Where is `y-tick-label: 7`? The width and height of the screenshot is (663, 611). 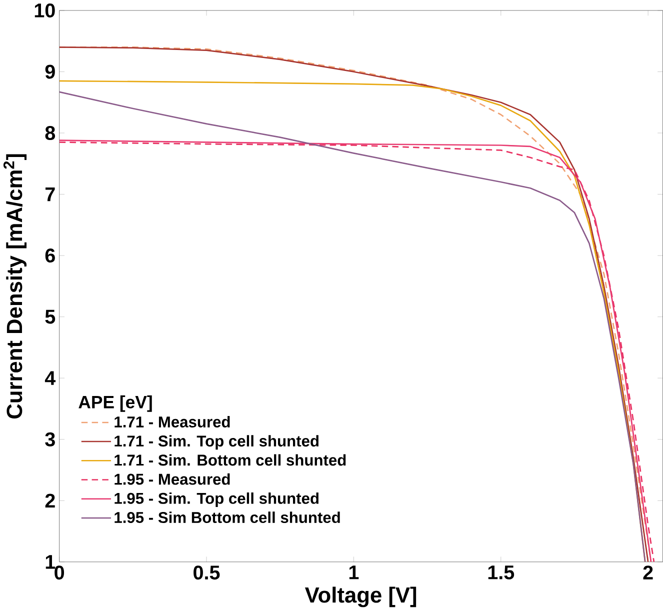
y-tick-label: 7 is located at coordinates (50, 195).